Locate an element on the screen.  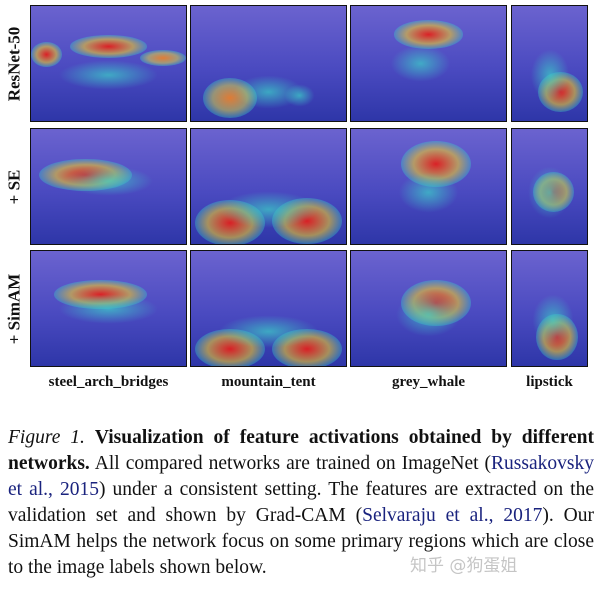
heatmap-se-grey-whale is located at coordinates (428, 186).